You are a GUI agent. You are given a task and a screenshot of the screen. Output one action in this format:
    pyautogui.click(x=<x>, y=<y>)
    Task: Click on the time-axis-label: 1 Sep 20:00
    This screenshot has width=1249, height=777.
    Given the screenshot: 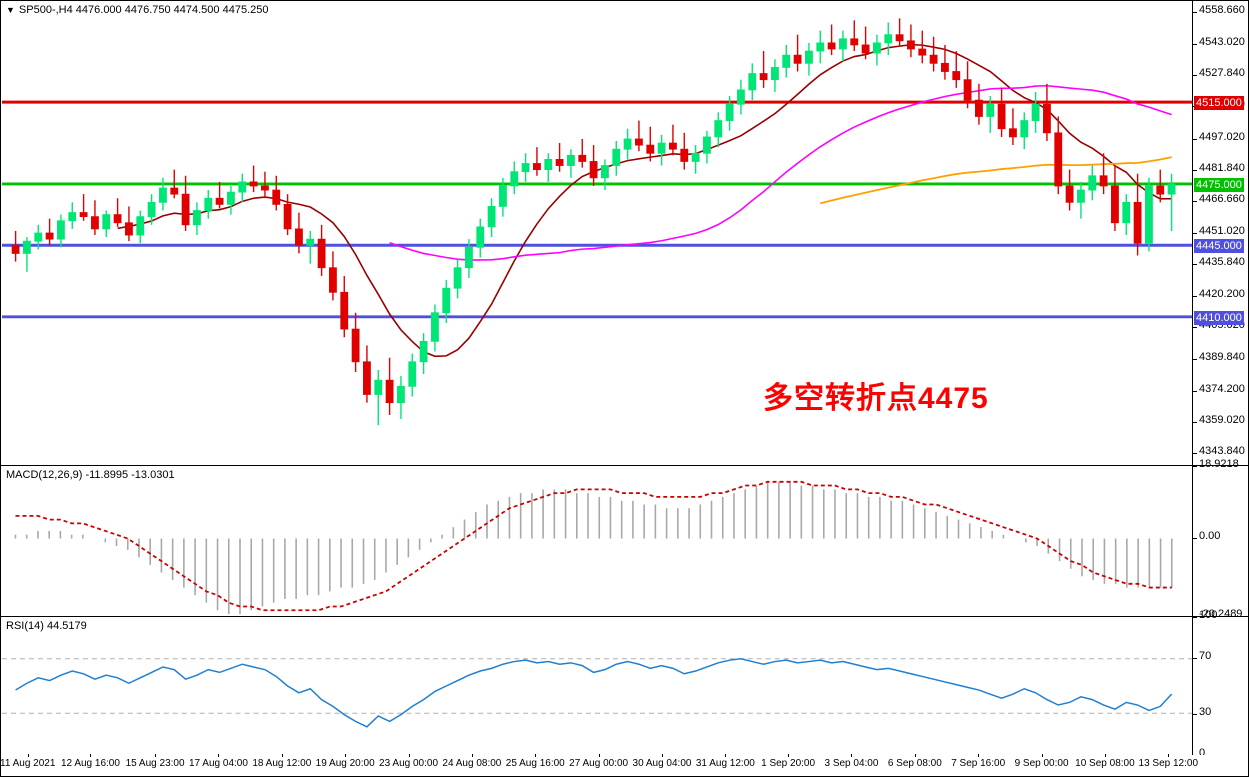 What is the action you would take?
    pyautogui.click(x=788, y=763)
    